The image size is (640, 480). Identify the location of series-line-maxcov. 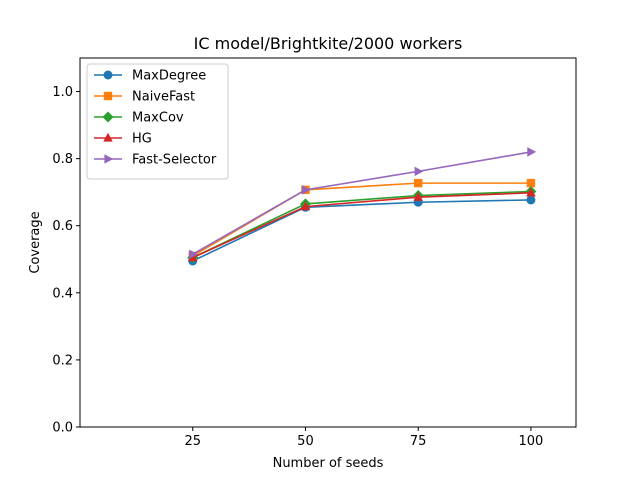
(361, 224).